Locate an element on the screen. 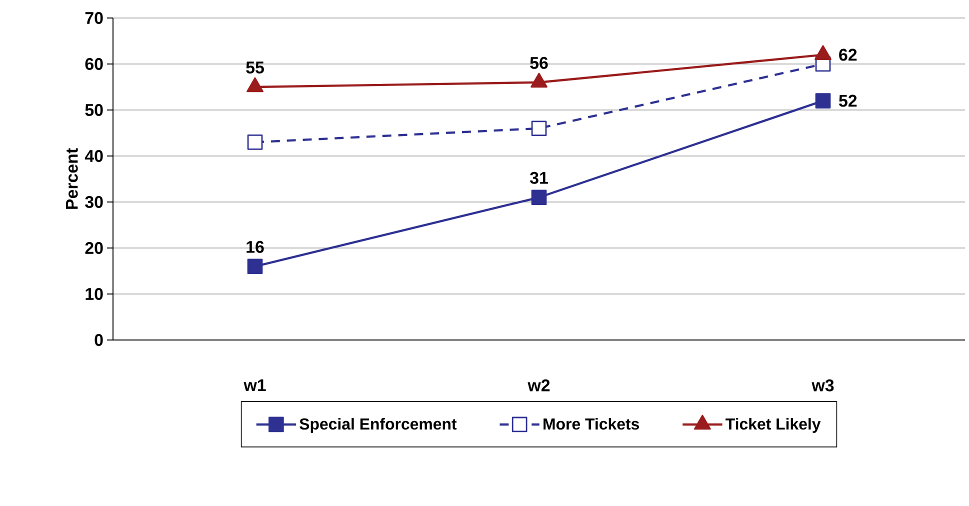 The image size is (969, 506). legend-label: Ticket Likely is located at coordinates (773, 425).